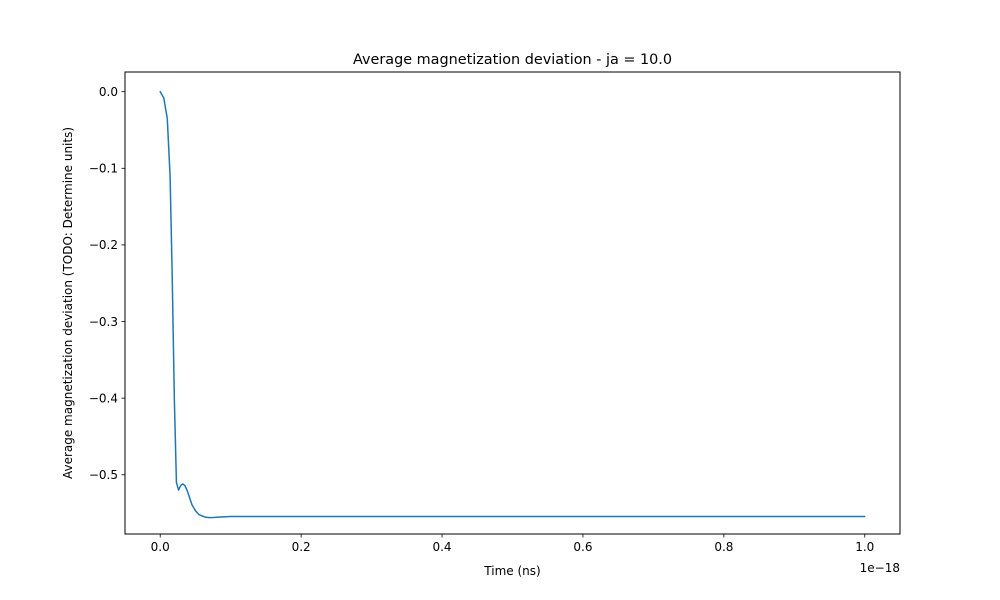 This screenshot has height=600, width=1000. Describe the element at coordinates (511, 571) in the screenshot. I see `x-axis-label: Time (ns)` at that location.